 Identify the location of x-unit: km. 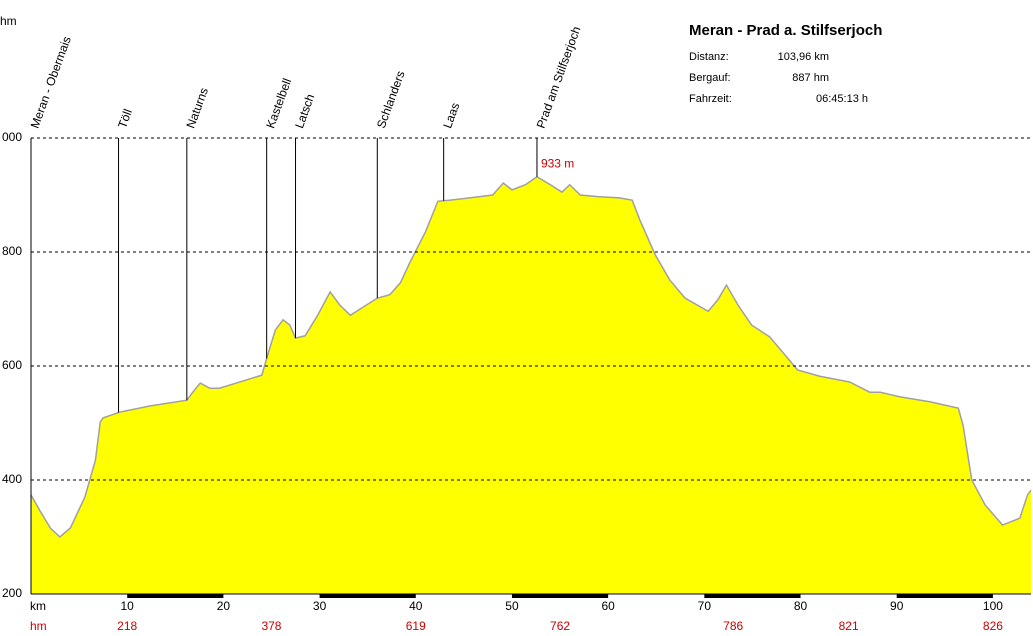
(38, 606).